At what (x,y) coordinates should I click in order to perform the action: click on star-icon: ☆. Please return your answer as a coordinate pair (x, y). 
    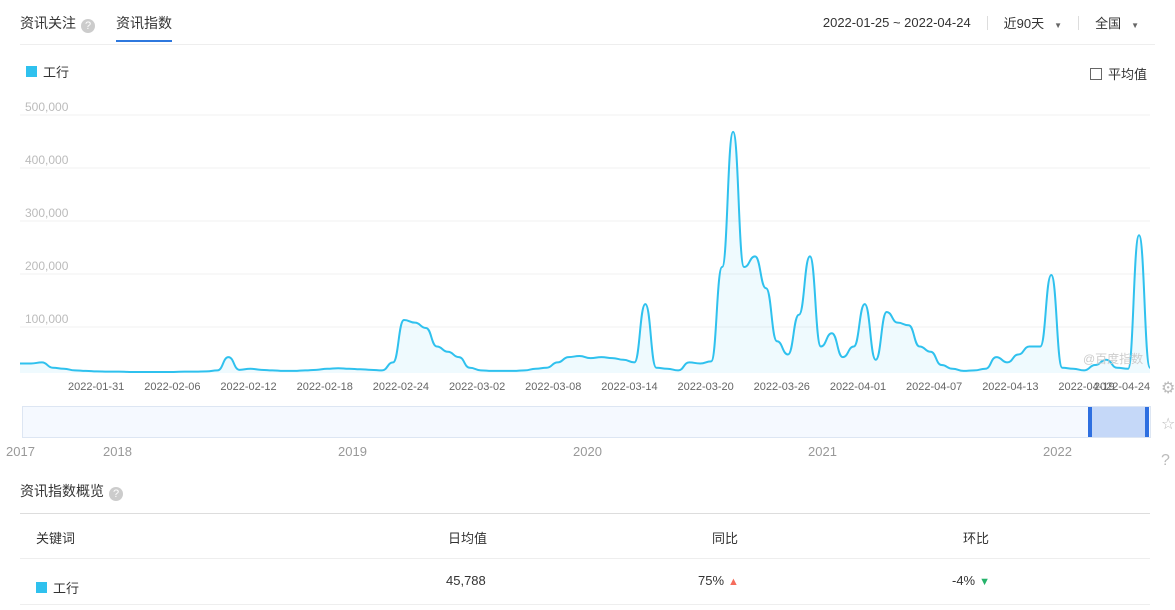
    Looking at the image, I should click on (1168, 424).